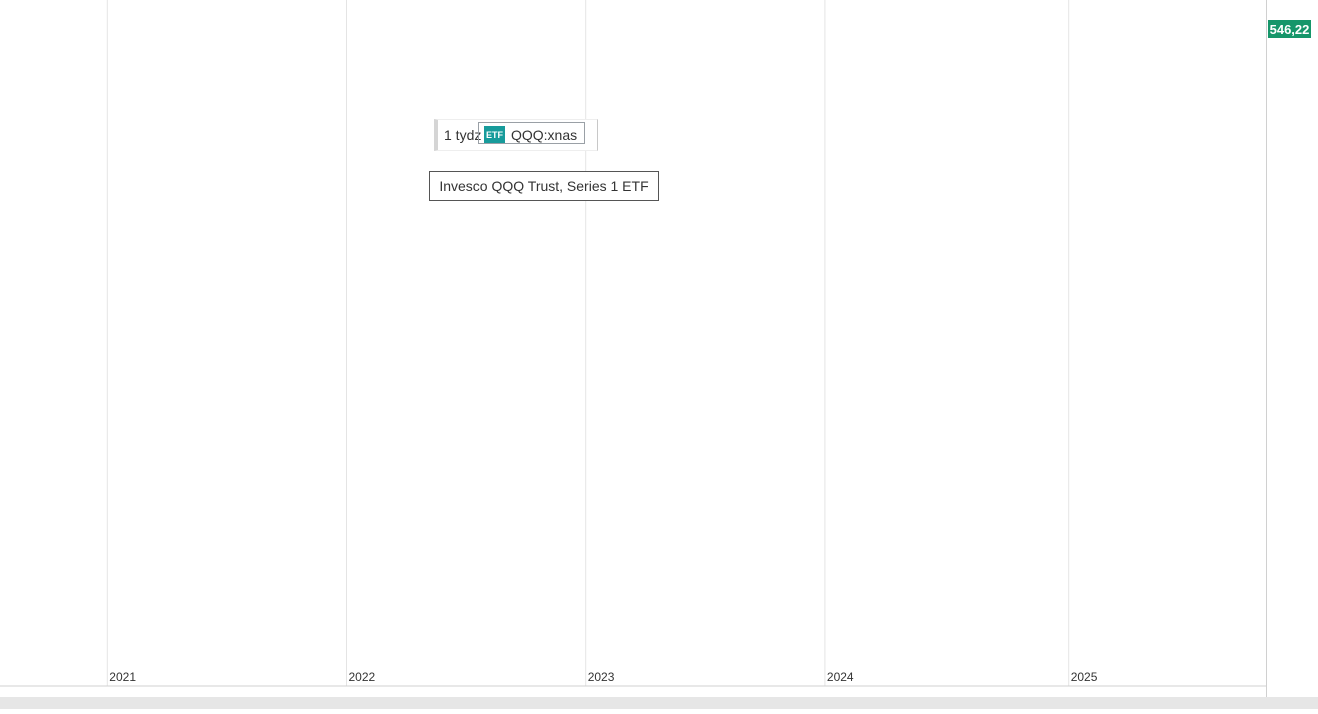  What do you see at coordinates (544, 135) in the screenshot?
I see `symbol-label: QQQ:xnas` at bounding box center [544, 135].